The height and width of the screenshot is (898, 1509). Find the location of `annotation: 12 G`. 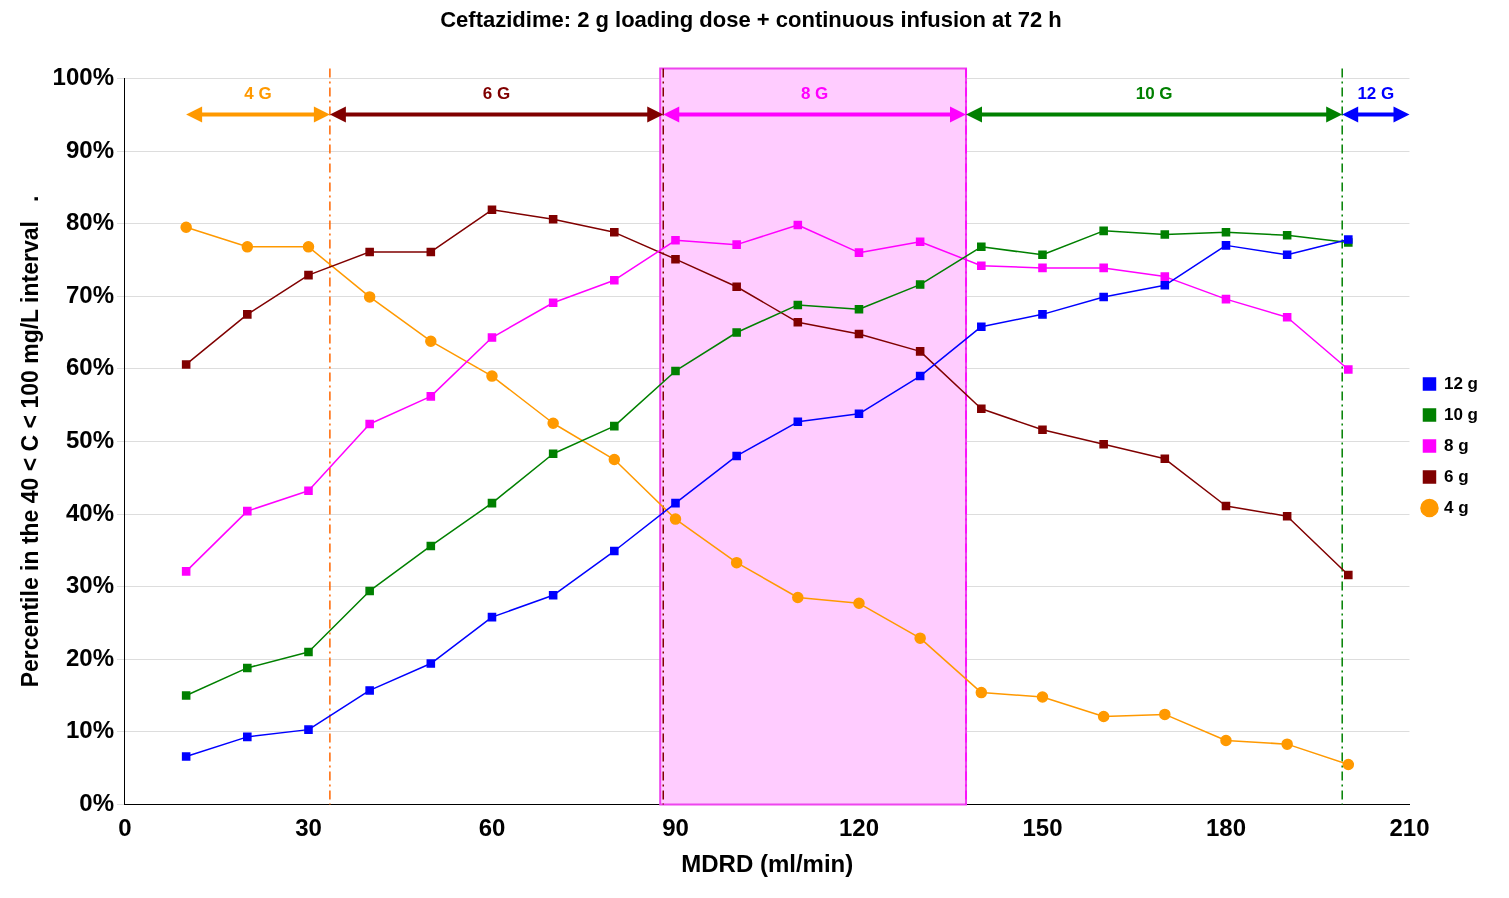

annotation: 12 G is located at coordinates (1376, 93).